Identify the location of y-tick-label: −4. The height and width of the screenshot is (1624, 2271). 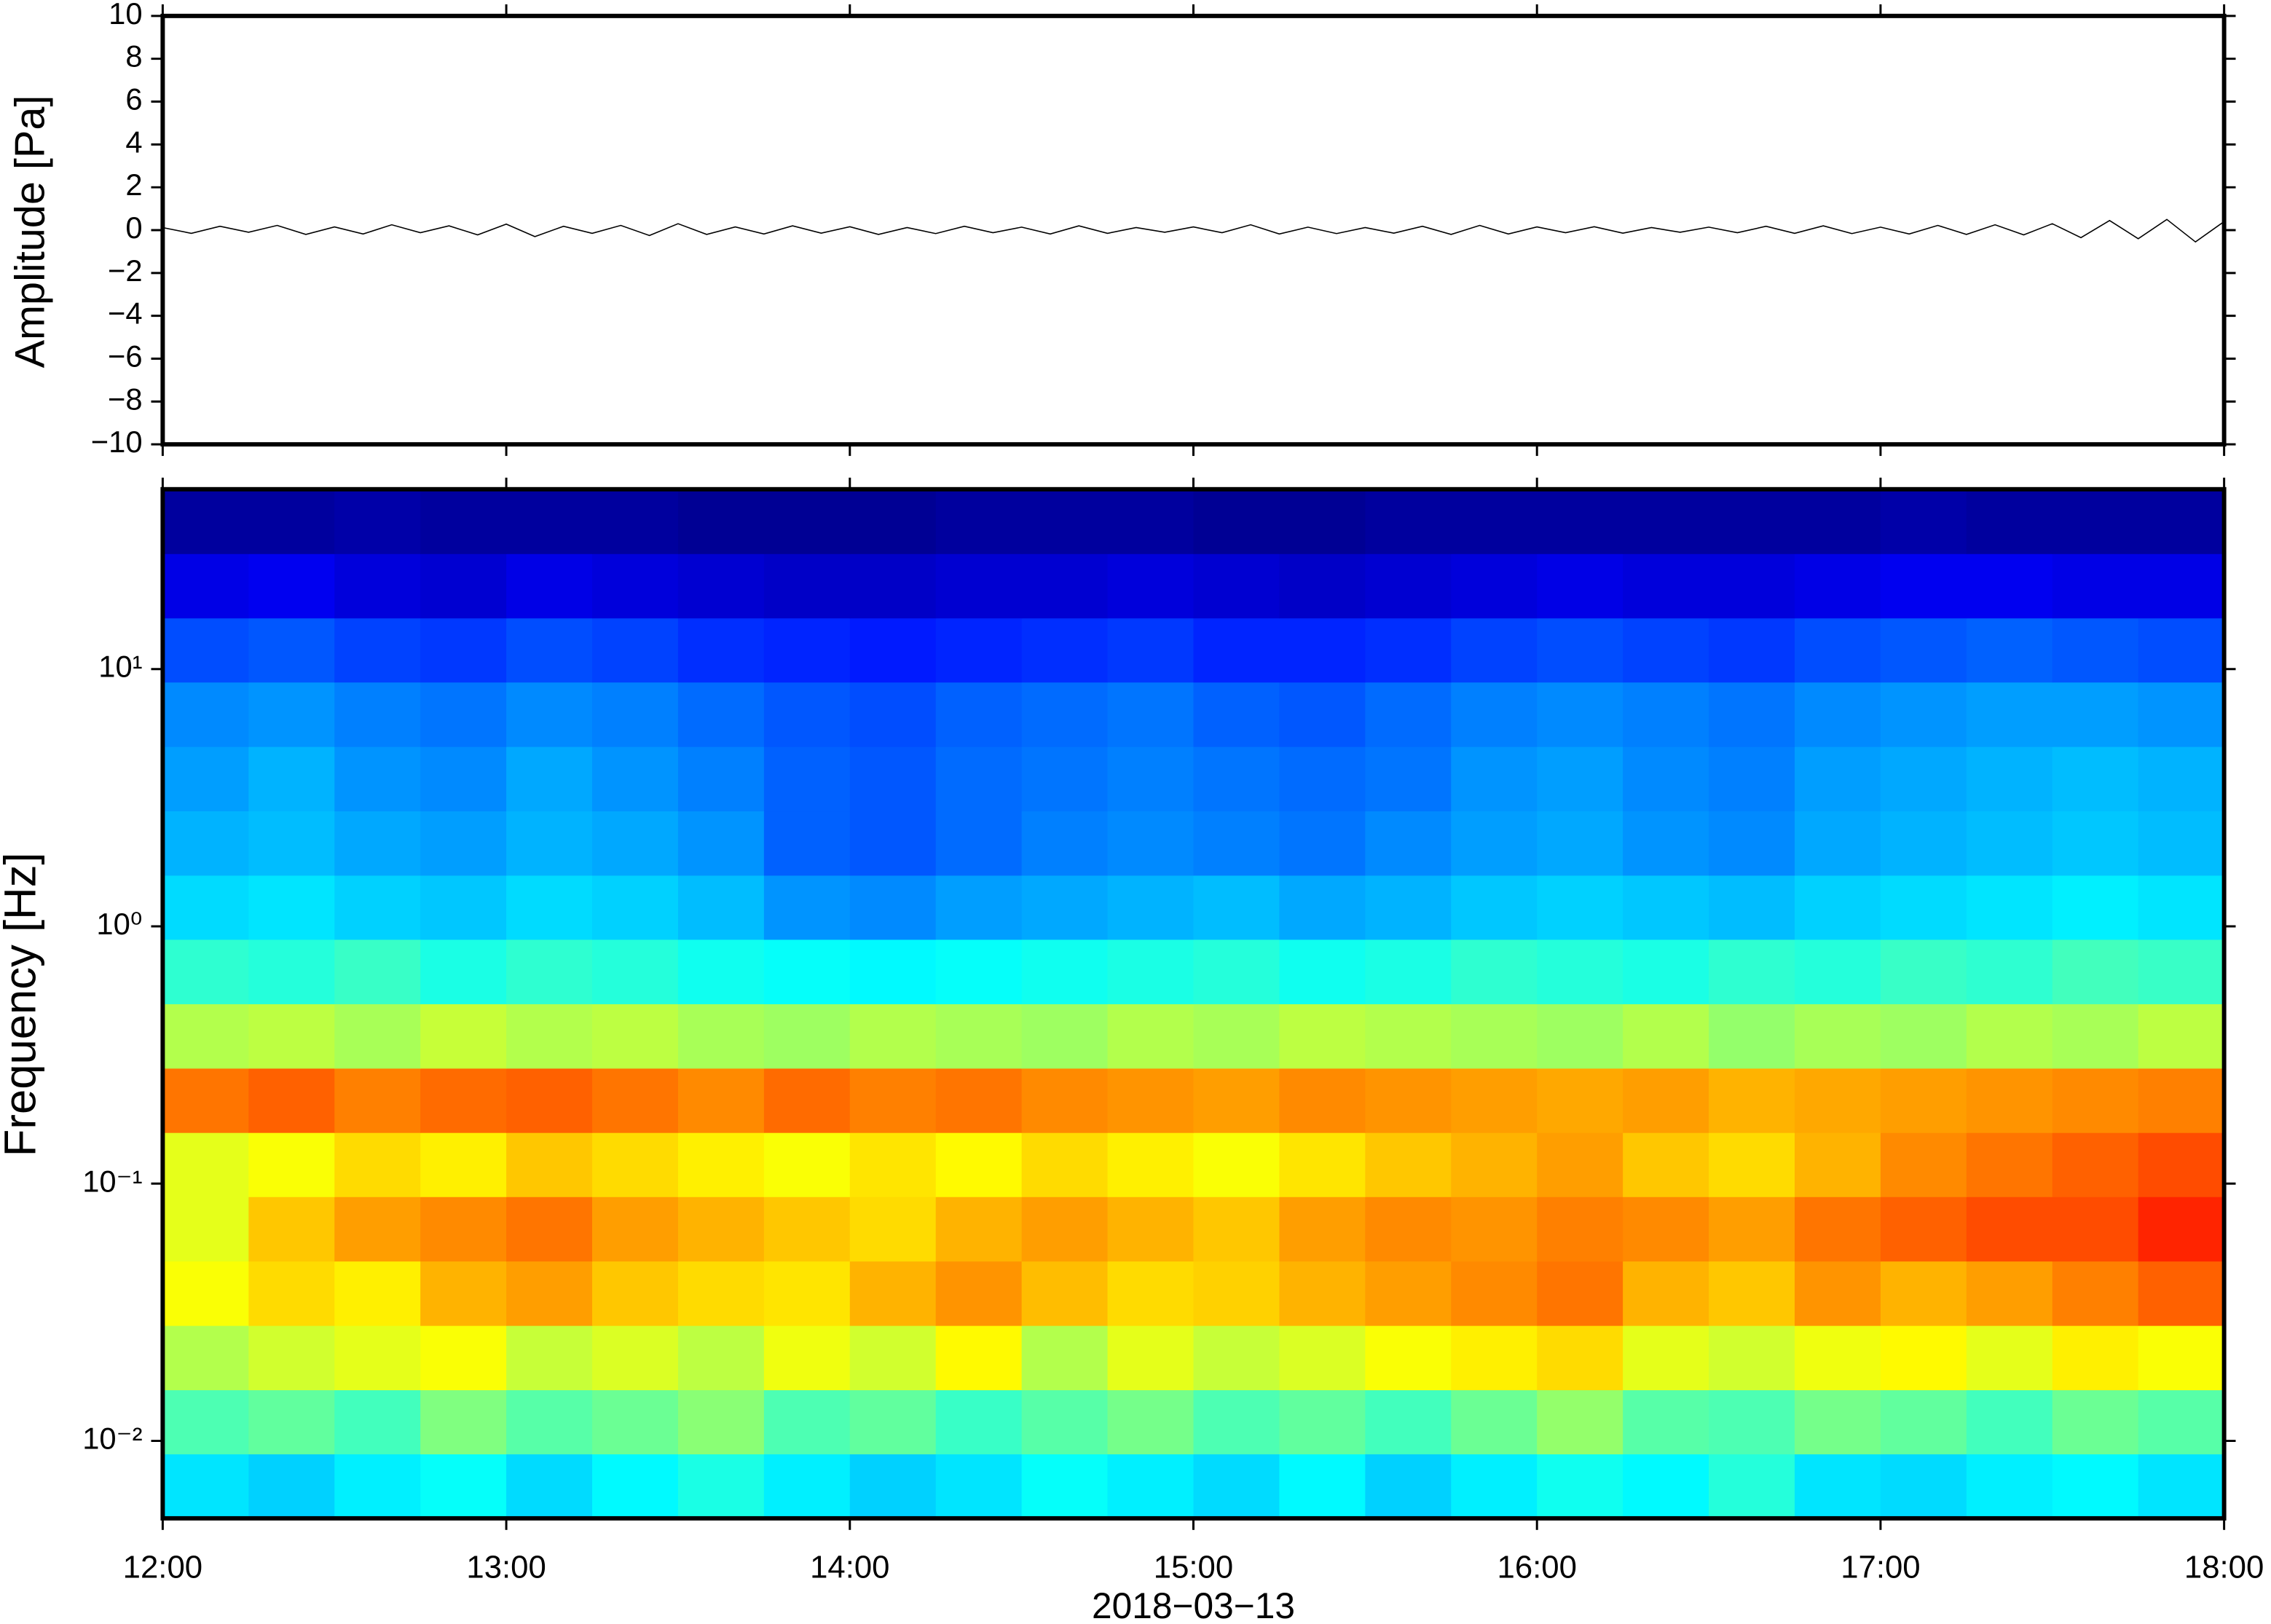
(125, 313).